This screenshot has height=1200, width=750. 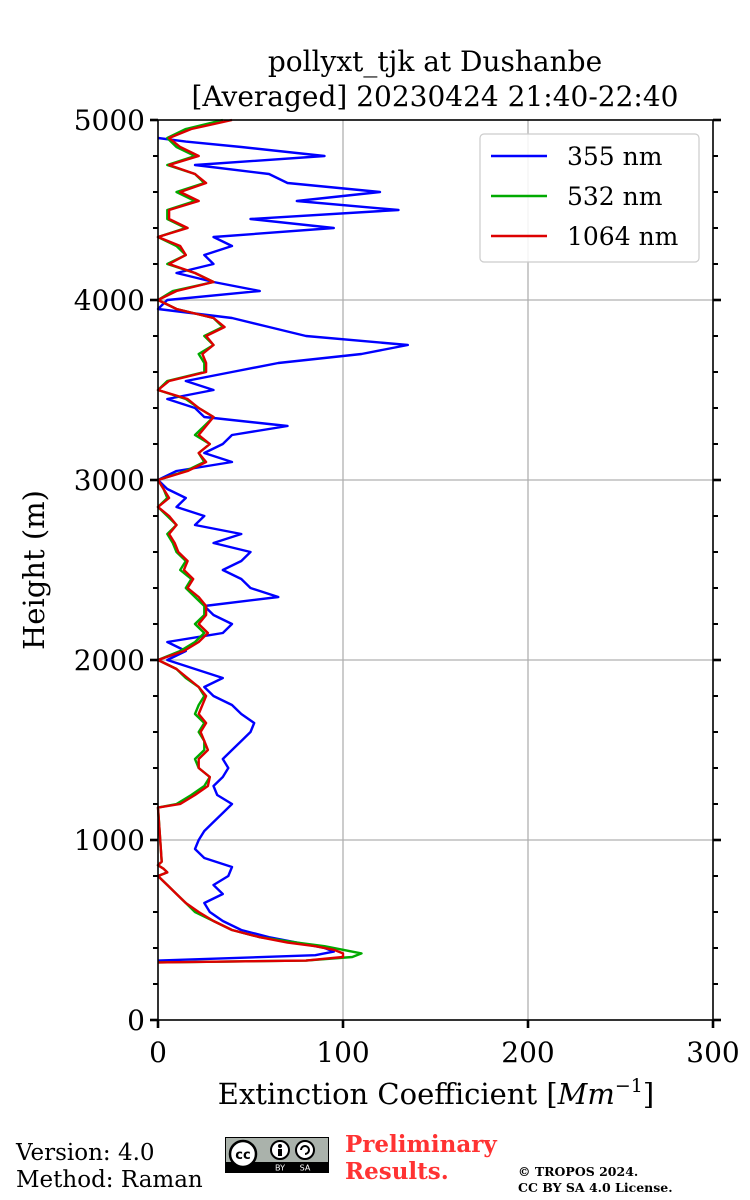 I want to click on chart-title: pollyxt_tjk at Dushanbe, so click(x=435, y=61).